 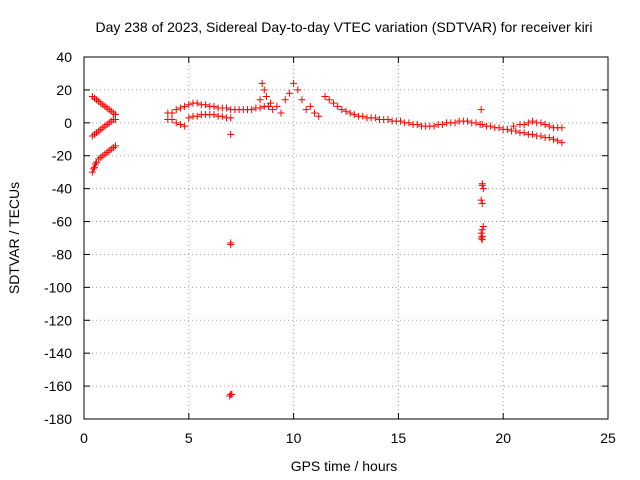 What do you see at coordinates (538, 124) in the screenshot?
I see `series-arc-E-upper` at bounding box center [538, 124].